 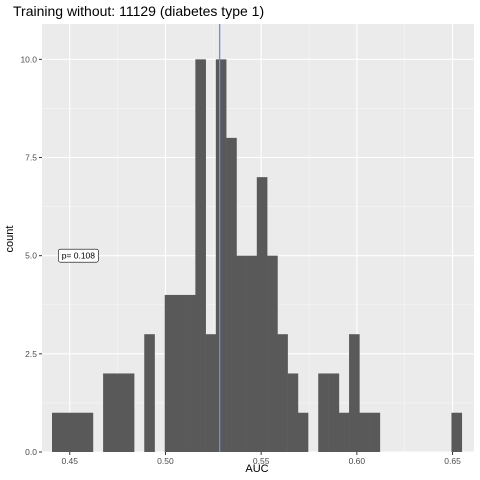 What do you see at coordinates (452, 461) in the screenshot?
I see `x-tick-label: 0.65` at bounding box center [452, 461].